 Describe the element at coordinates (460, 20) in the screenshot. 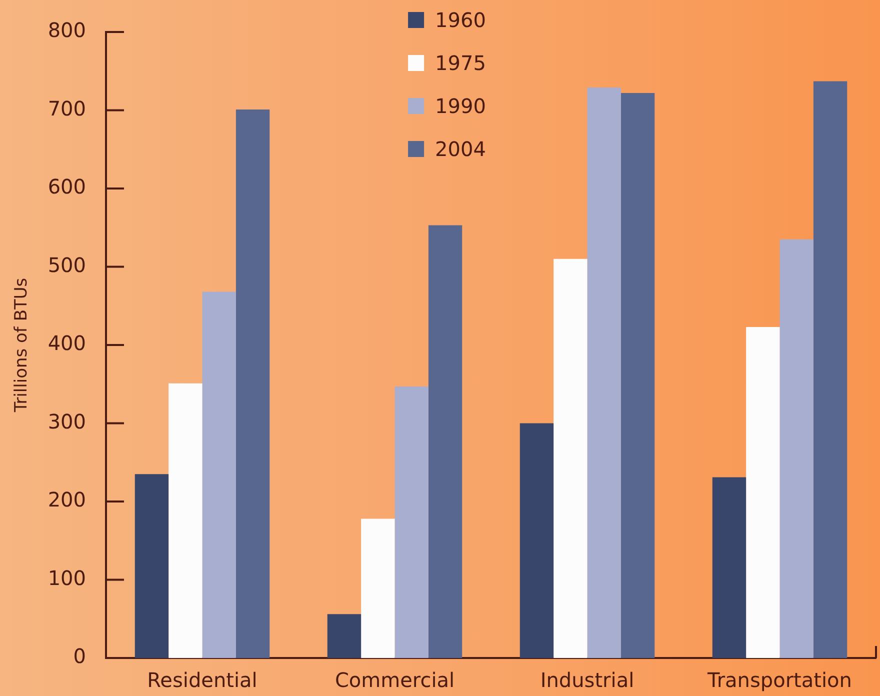

I see `legend-label: 1960` at that location.